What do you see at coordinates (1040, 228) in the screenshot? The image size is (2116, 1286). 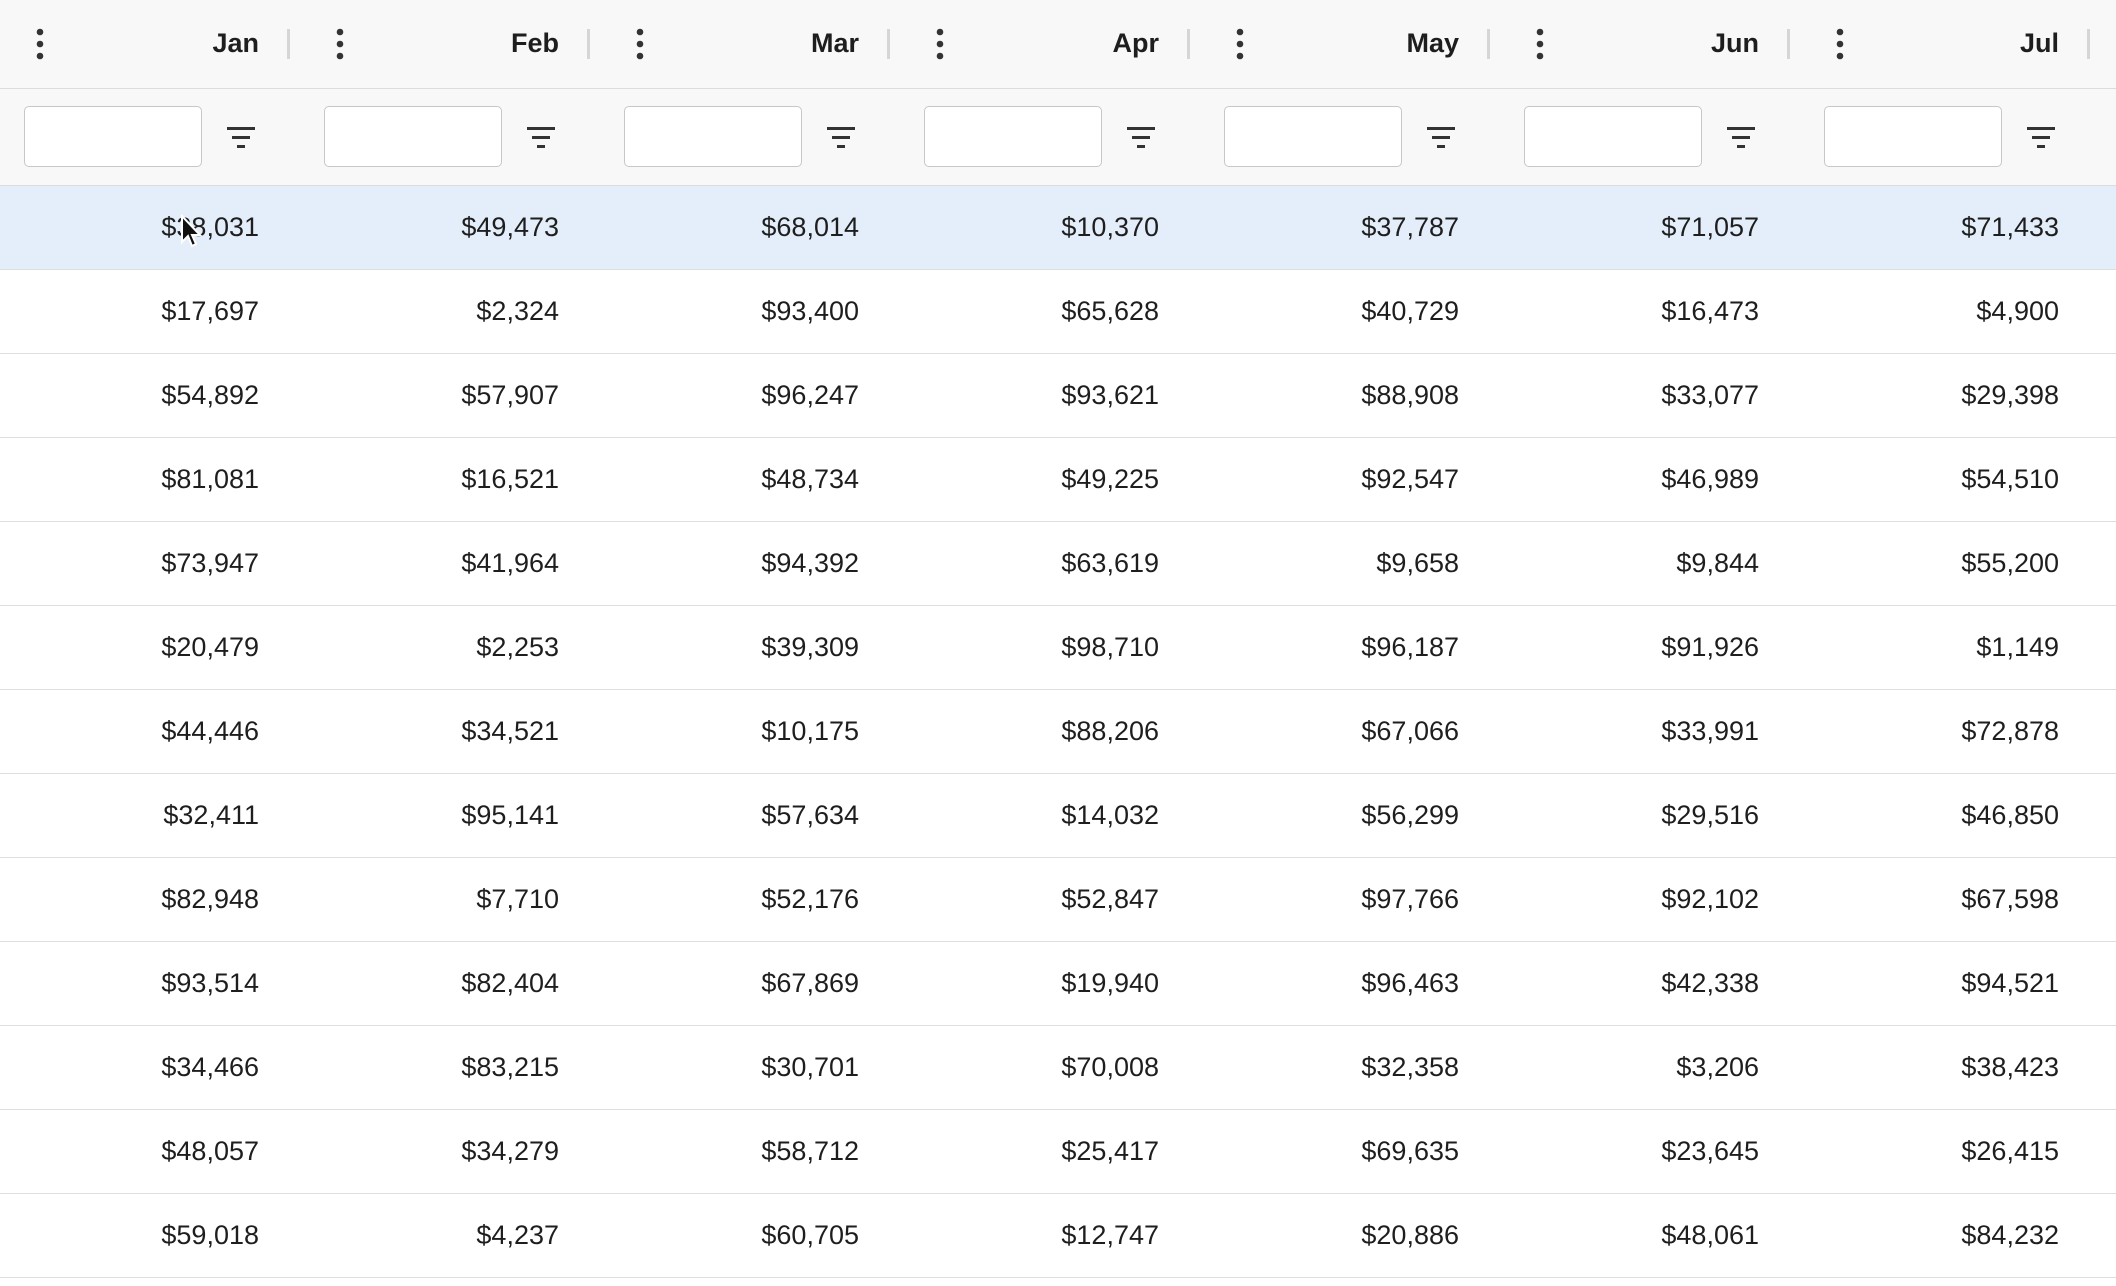 I see `grid-cell: $10,370` at bounding box center [1040, 228].